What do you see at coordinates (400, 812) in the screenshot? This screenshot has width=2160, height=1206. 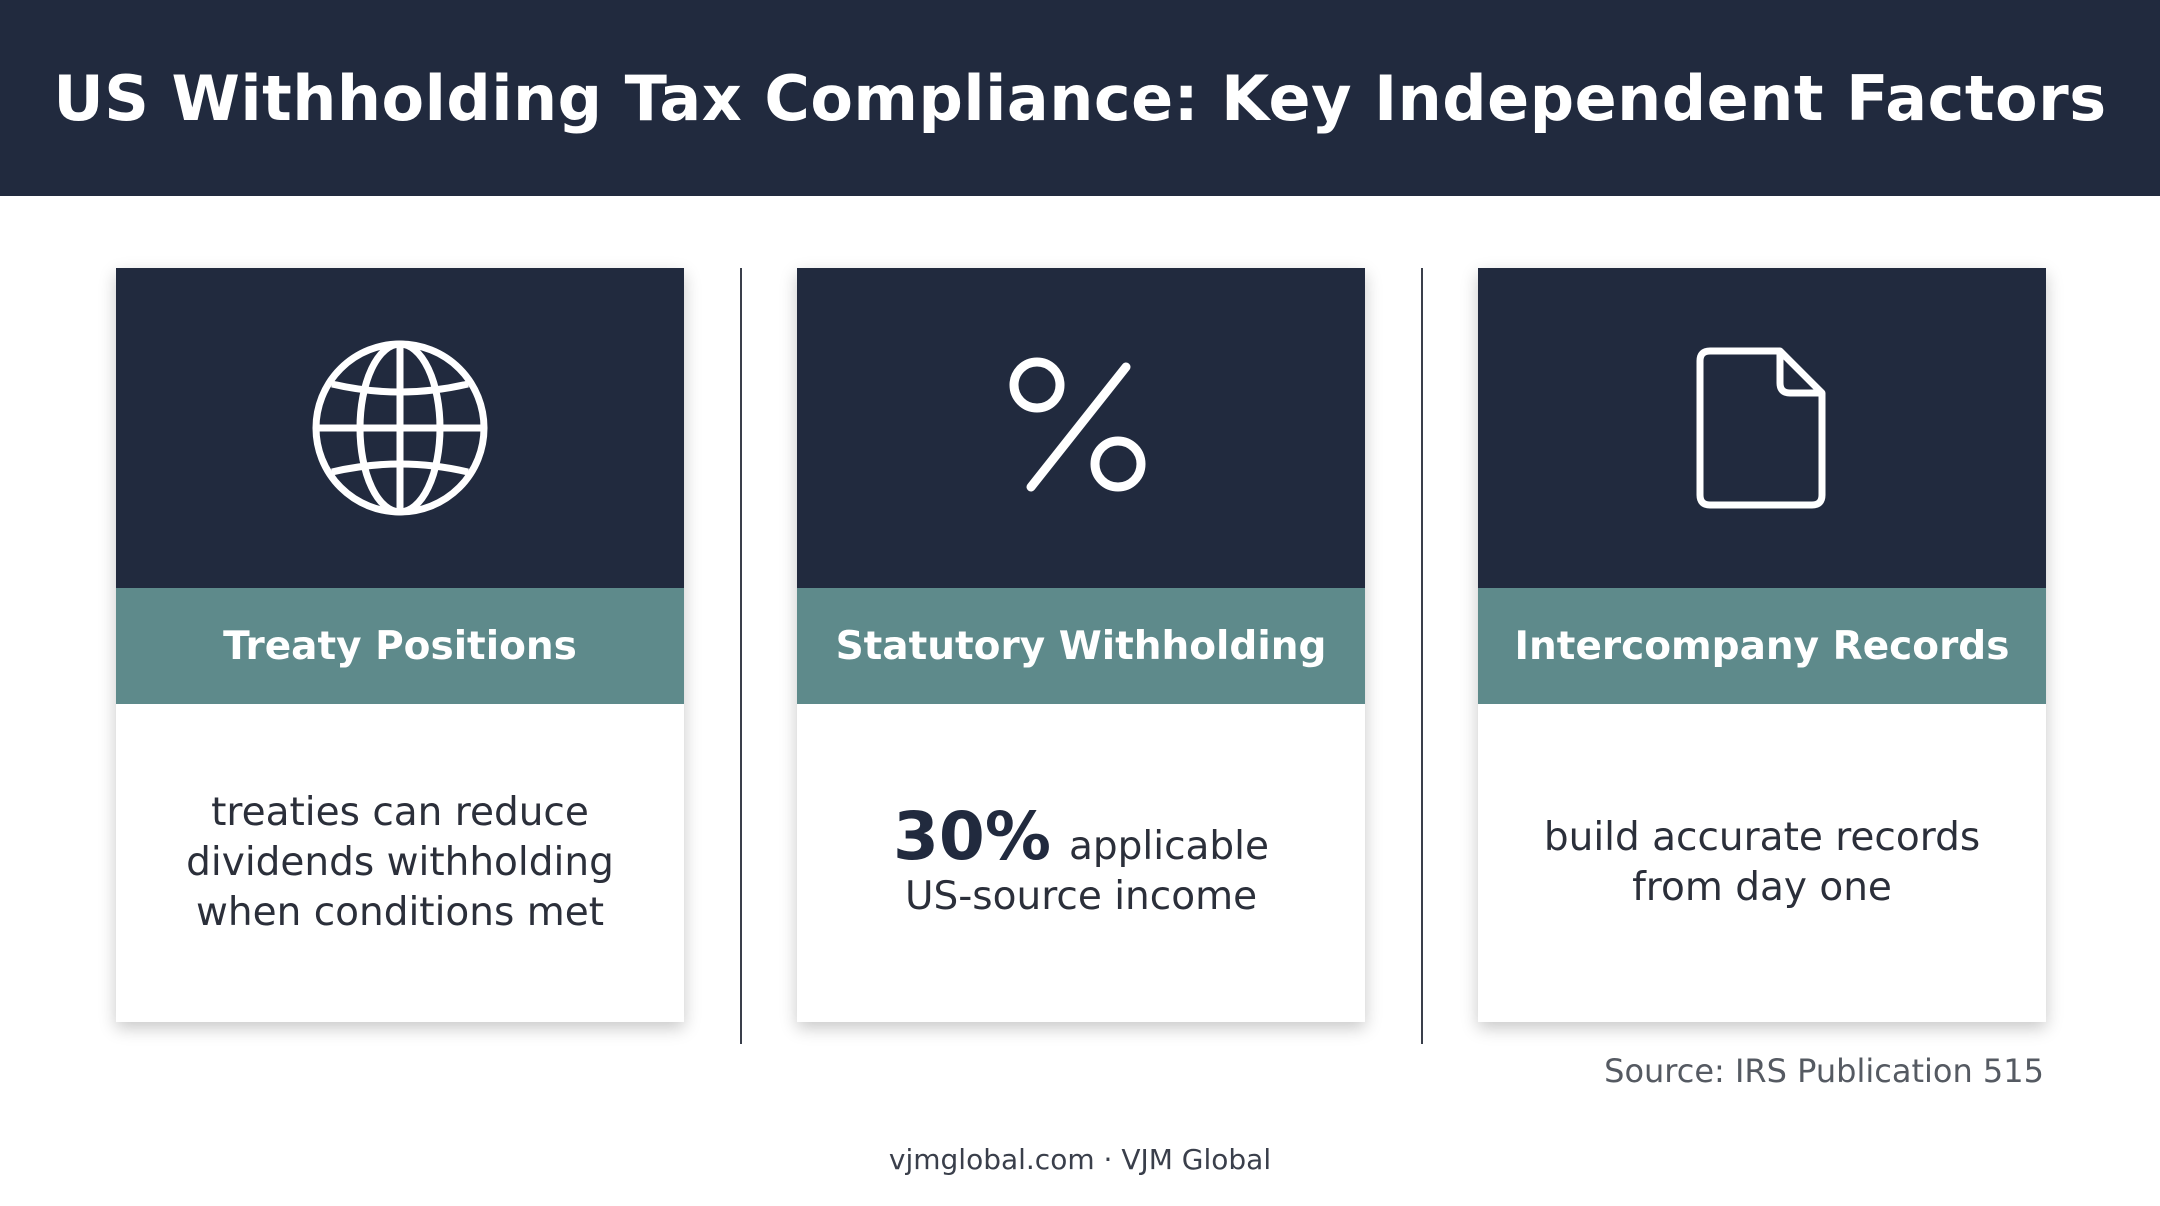 I see `card-text-line: treaties can reduce` at bounding box center [400, 812].